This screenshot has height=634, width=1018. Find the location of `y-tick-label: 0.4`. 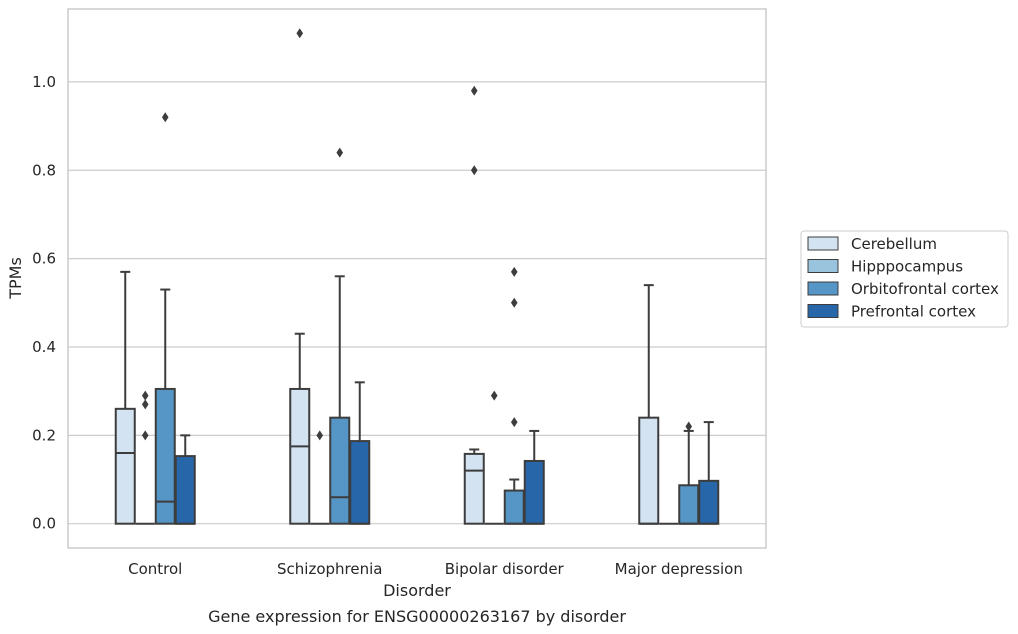

y-tick-label: 0.4 is located at coordinates (44, 347).